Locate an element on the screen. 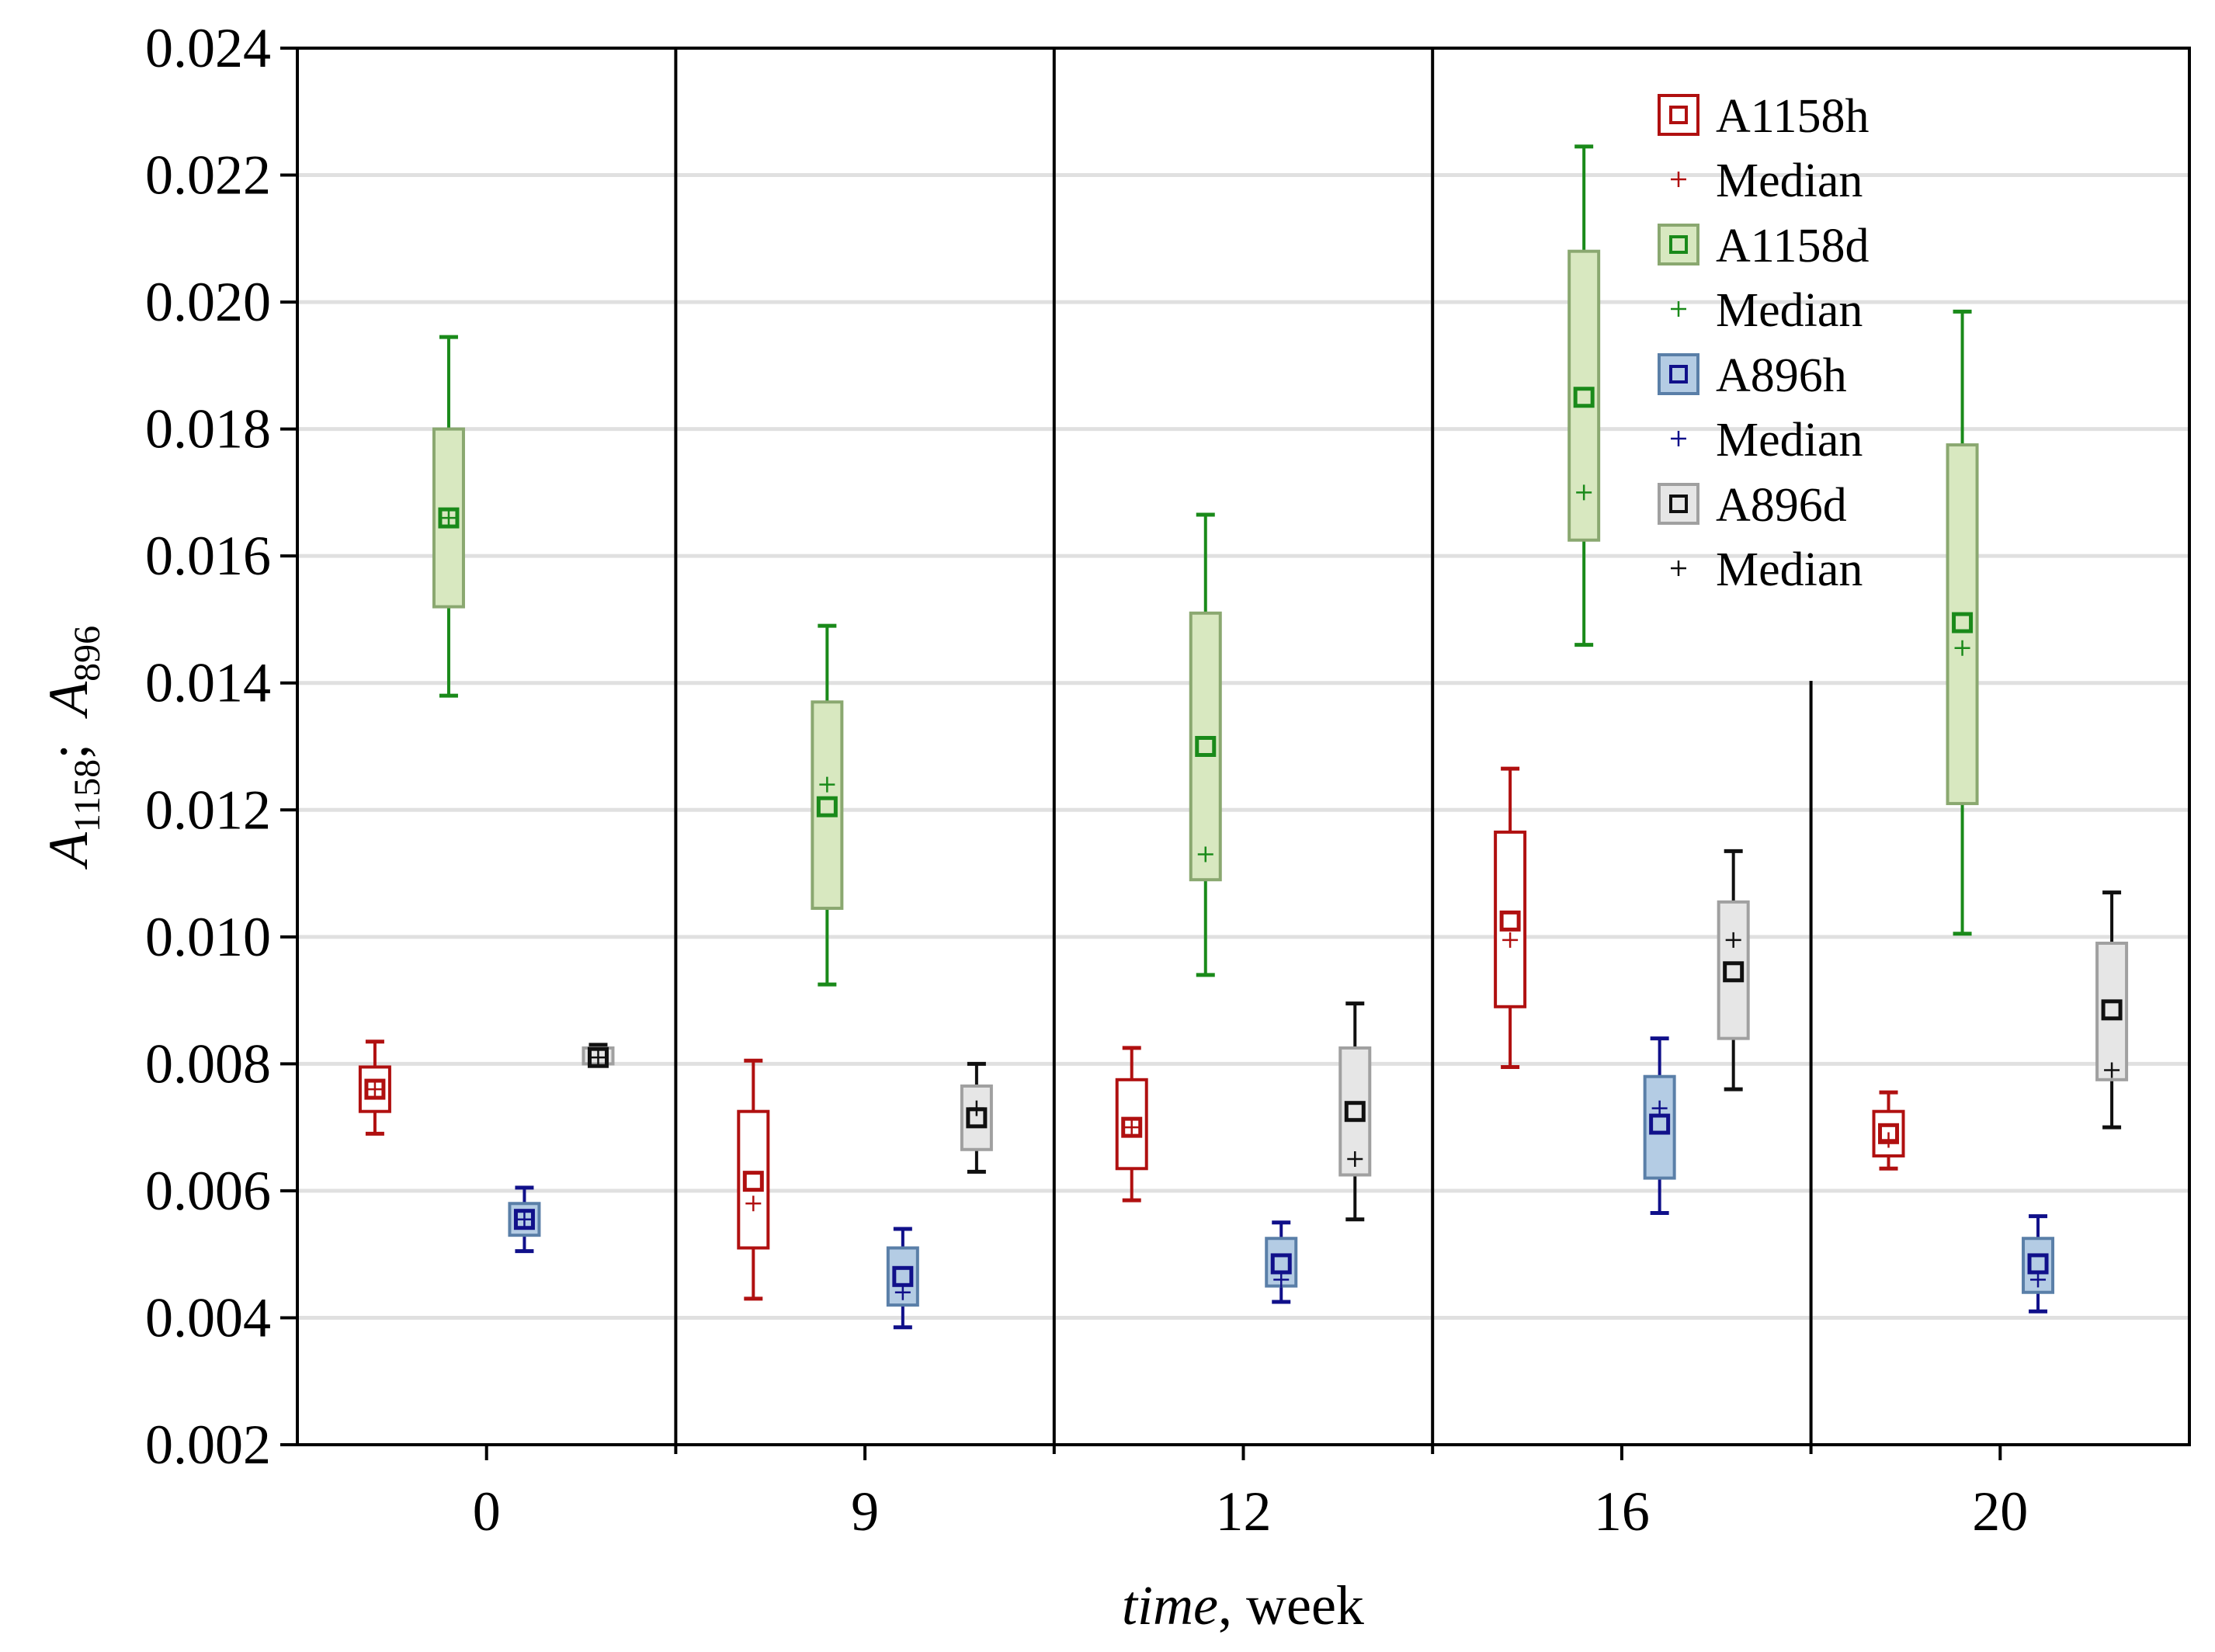 Image resolution: width=2215 pixels, height=1652 pixels. y-tick-label: 0.024 is located at coordinates (208, 48).